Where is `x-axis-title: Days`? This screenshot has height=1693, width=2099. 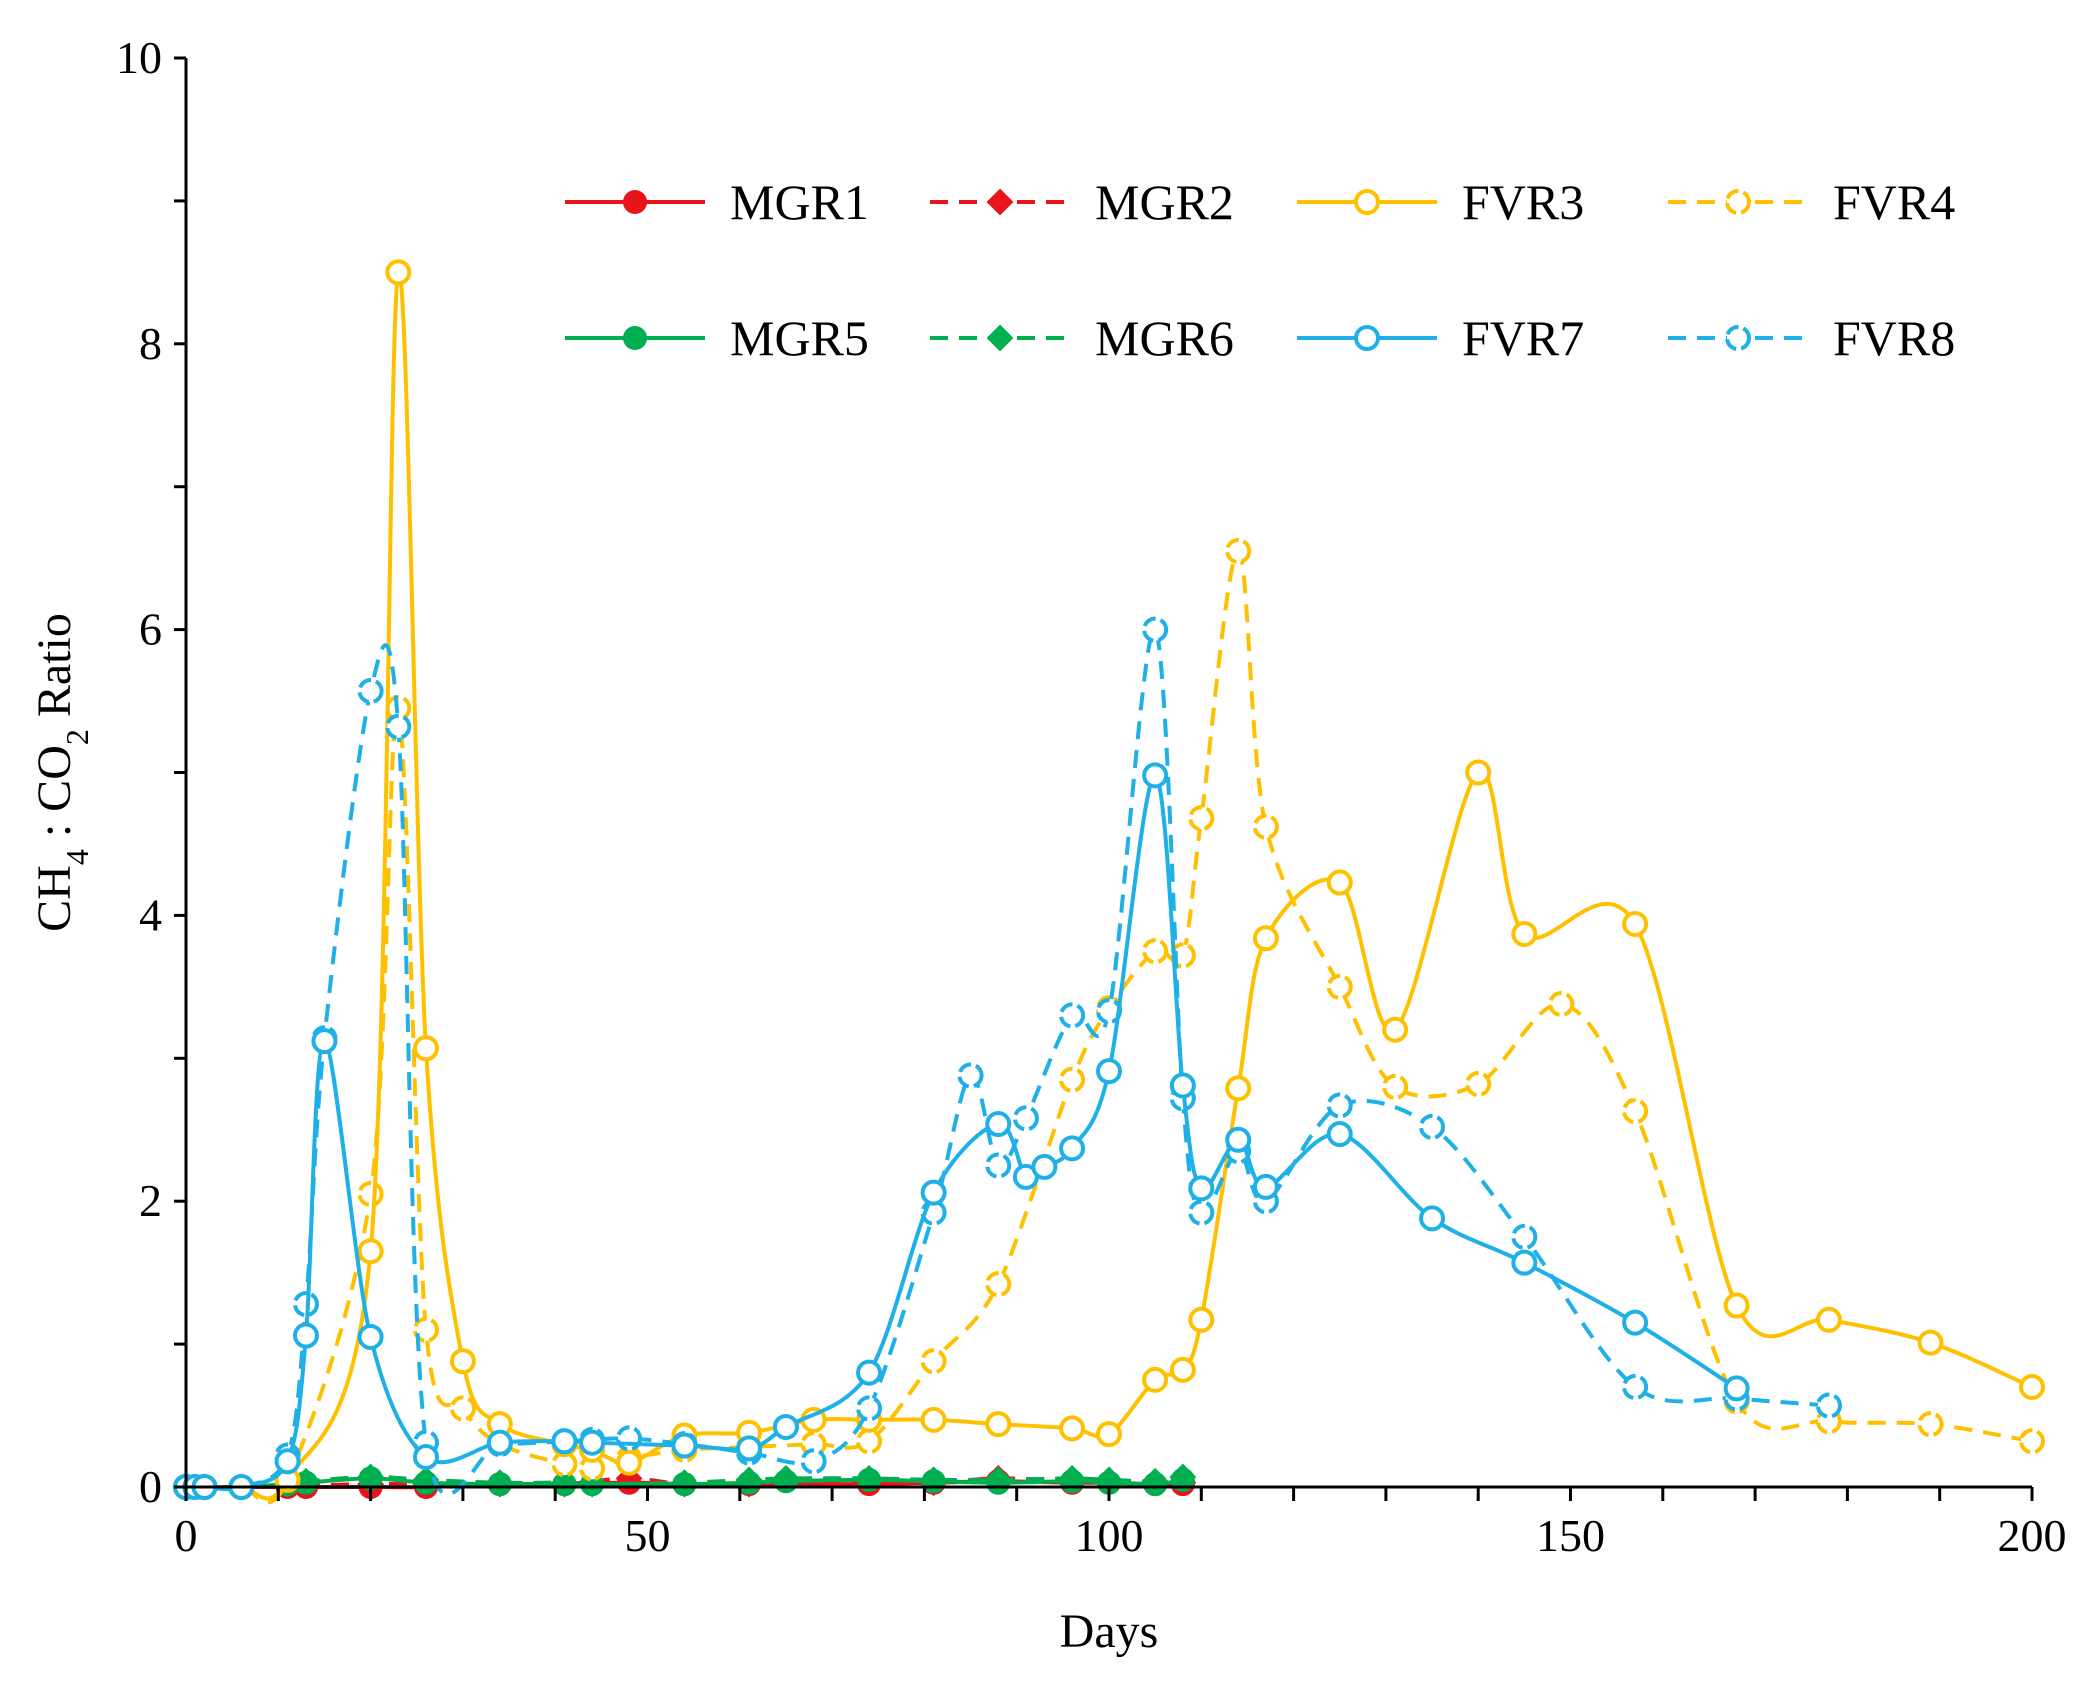 x-axis-title: Days is located at coordinates (1109, 1631).